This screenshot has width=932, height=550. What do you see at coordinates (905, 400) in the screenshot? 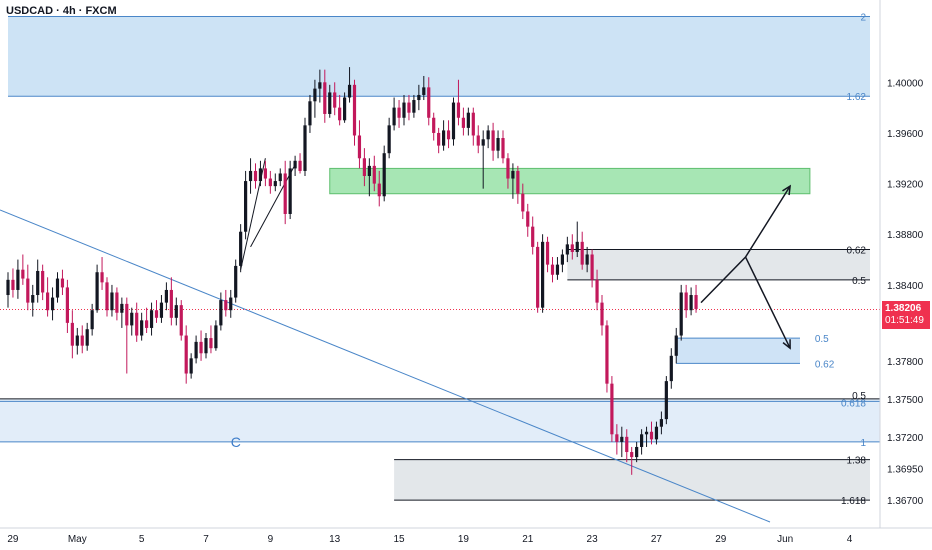
I see `y-tick-label: 1.37500` at bounding box center [905, 400].